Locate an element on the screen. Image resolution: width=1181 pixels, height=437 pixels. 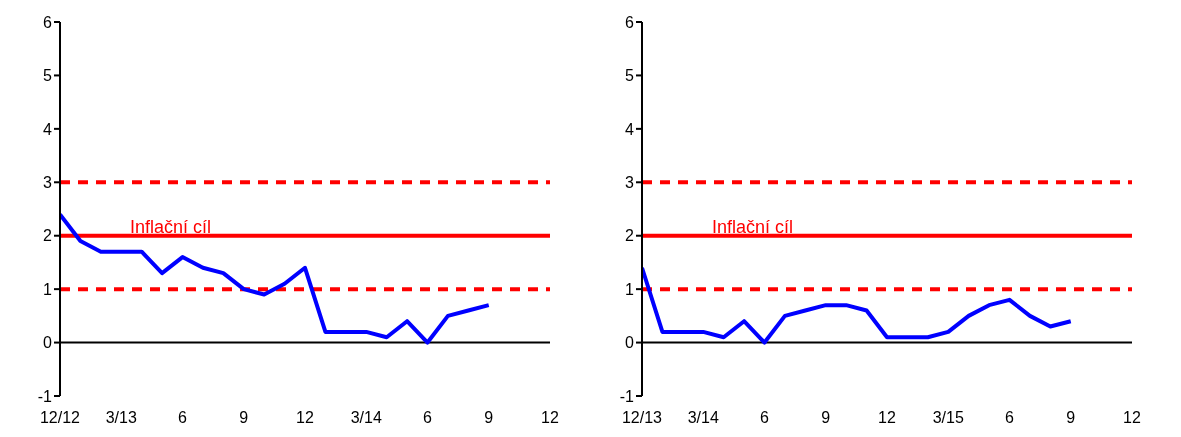
x-tick-label: 3/13 is located at coordinates (121, 418).